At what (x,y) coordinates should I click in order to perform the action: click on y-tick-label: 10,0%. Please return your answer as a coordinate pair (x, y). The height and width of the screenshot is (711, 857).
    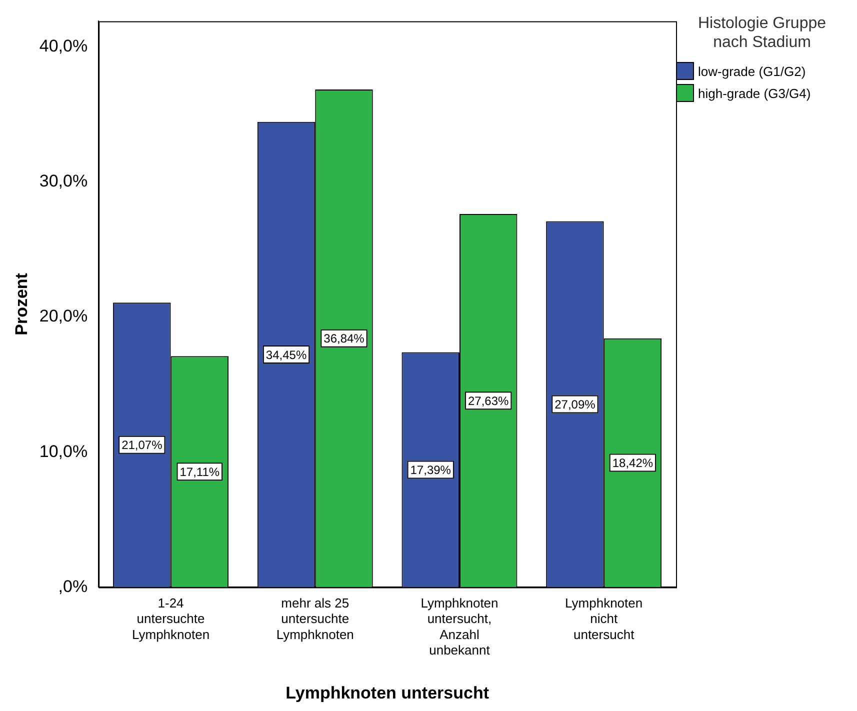
    Looking at the image, I should click on (63, 451).